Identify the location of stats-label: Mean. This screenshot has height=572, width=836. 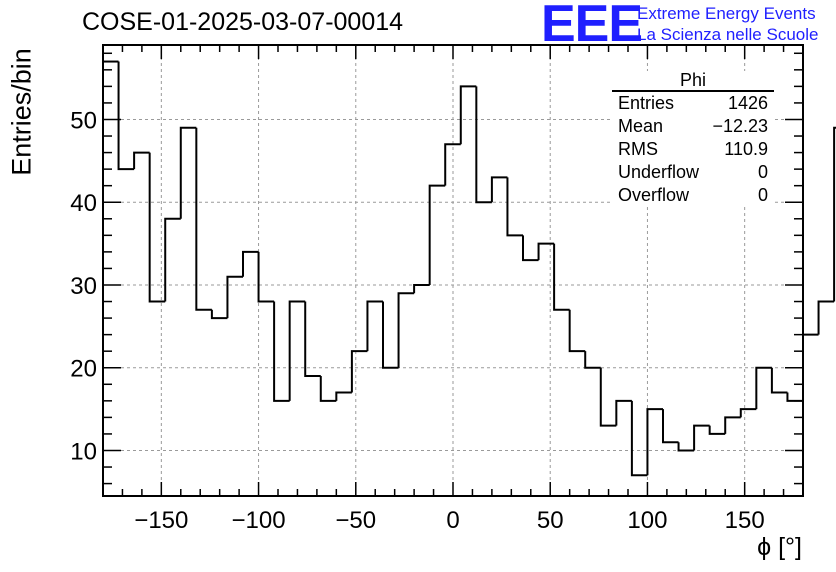
(641, 126).